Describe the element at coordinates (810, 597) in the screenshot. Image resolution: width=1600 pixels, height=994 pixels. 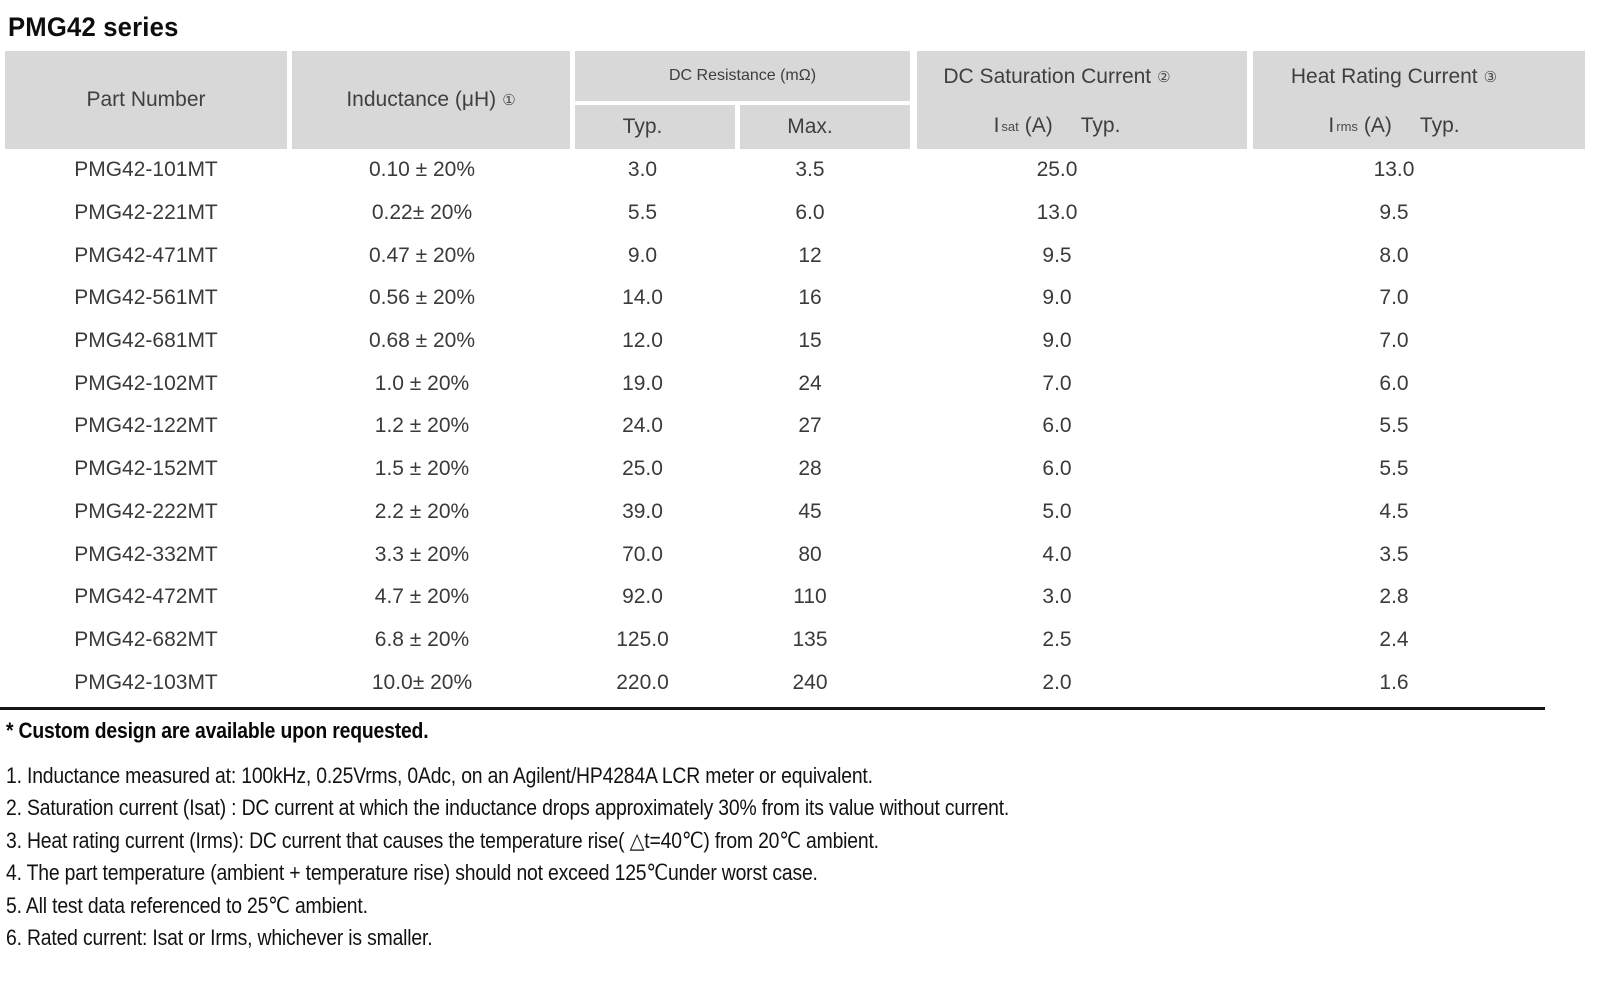
I see `cell-max: 110` at that location.